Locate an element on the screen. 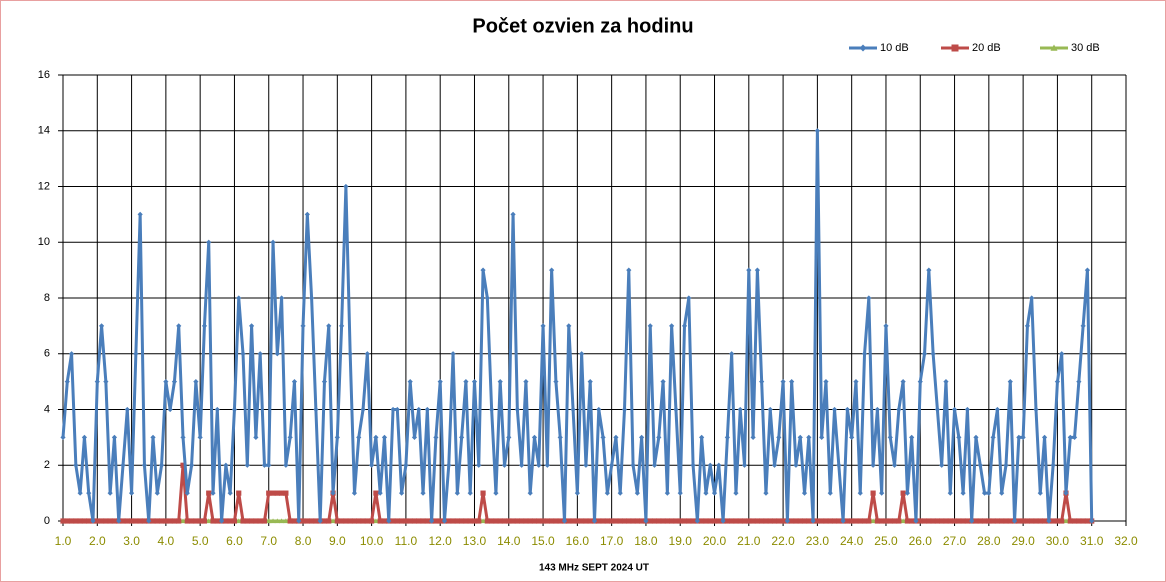  x-tick-label: 20.0 is located at coordinates (715, 541).